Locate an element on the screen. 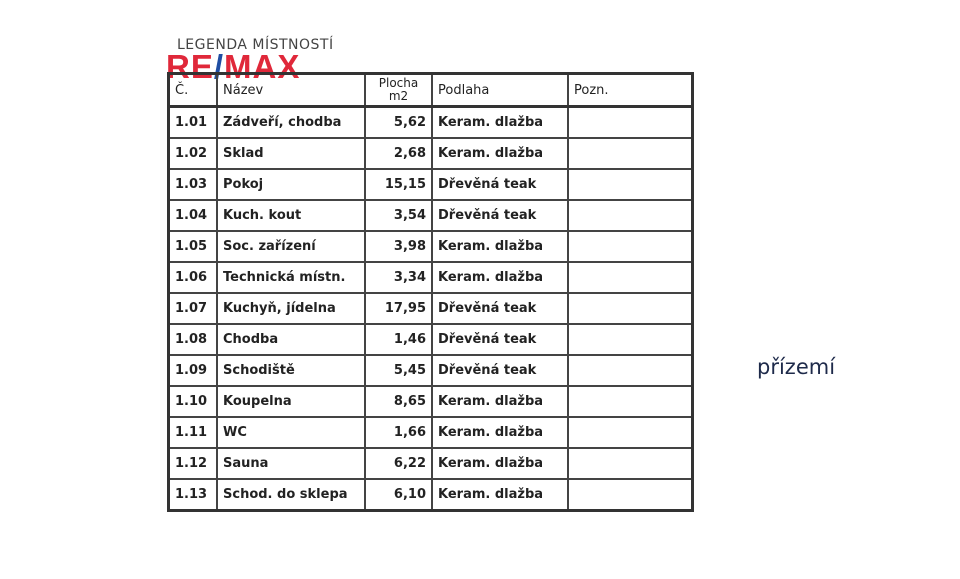  table-row: 1.09 Schodiště 5,45 Dřevěná teak is located at coordinates (430, 370).